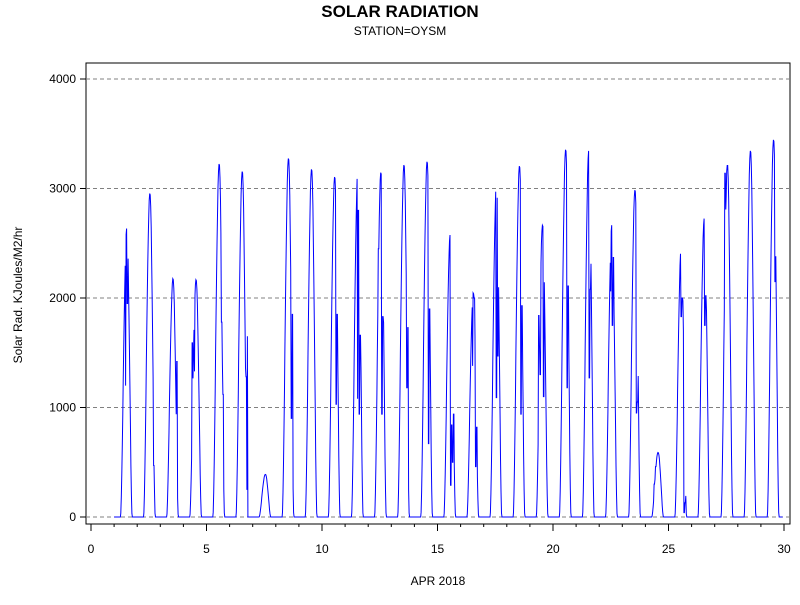 The width and height of the screenshot is (800, 605). I want to click on x-tick-label-5: 5, so click(206, 549).